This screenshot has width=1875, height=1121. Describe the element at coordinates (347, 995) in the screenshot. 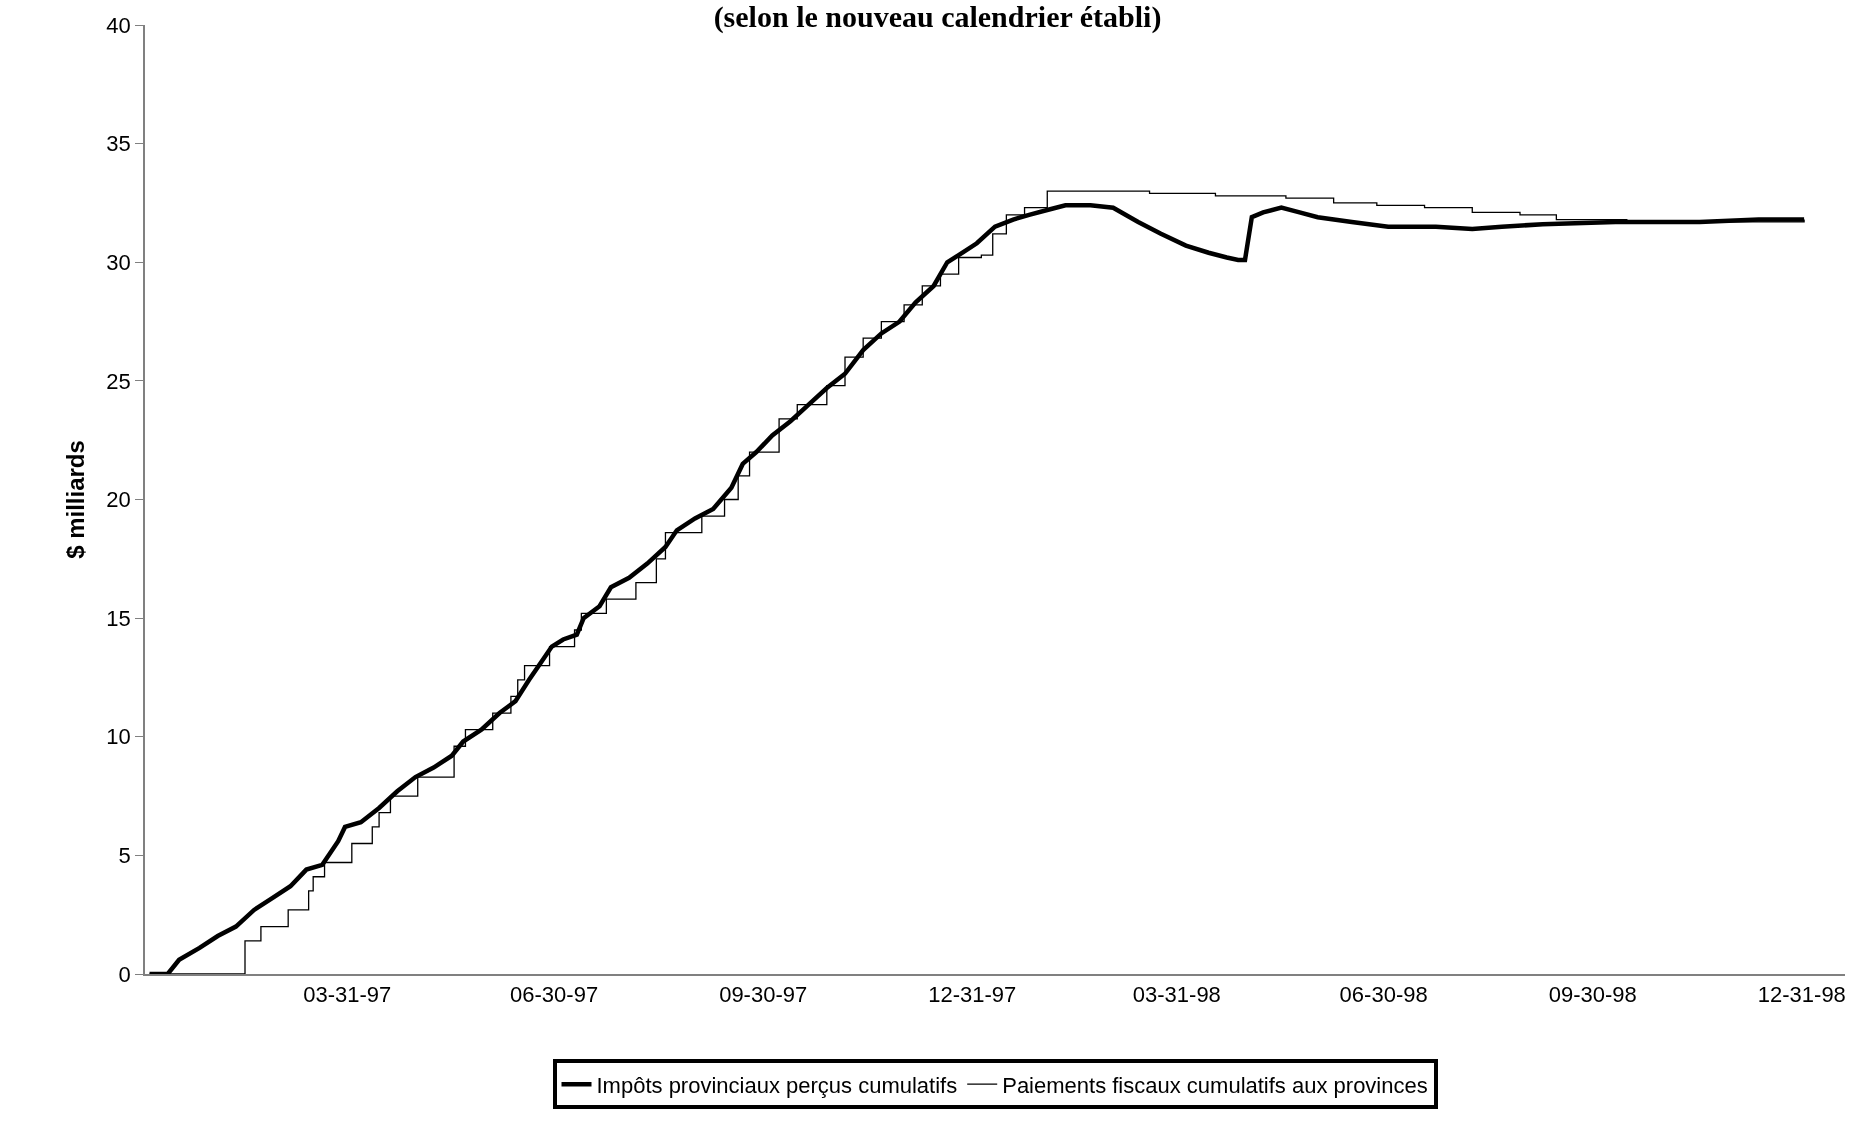

I see `x-tick-label: 03-31-97` at that location.